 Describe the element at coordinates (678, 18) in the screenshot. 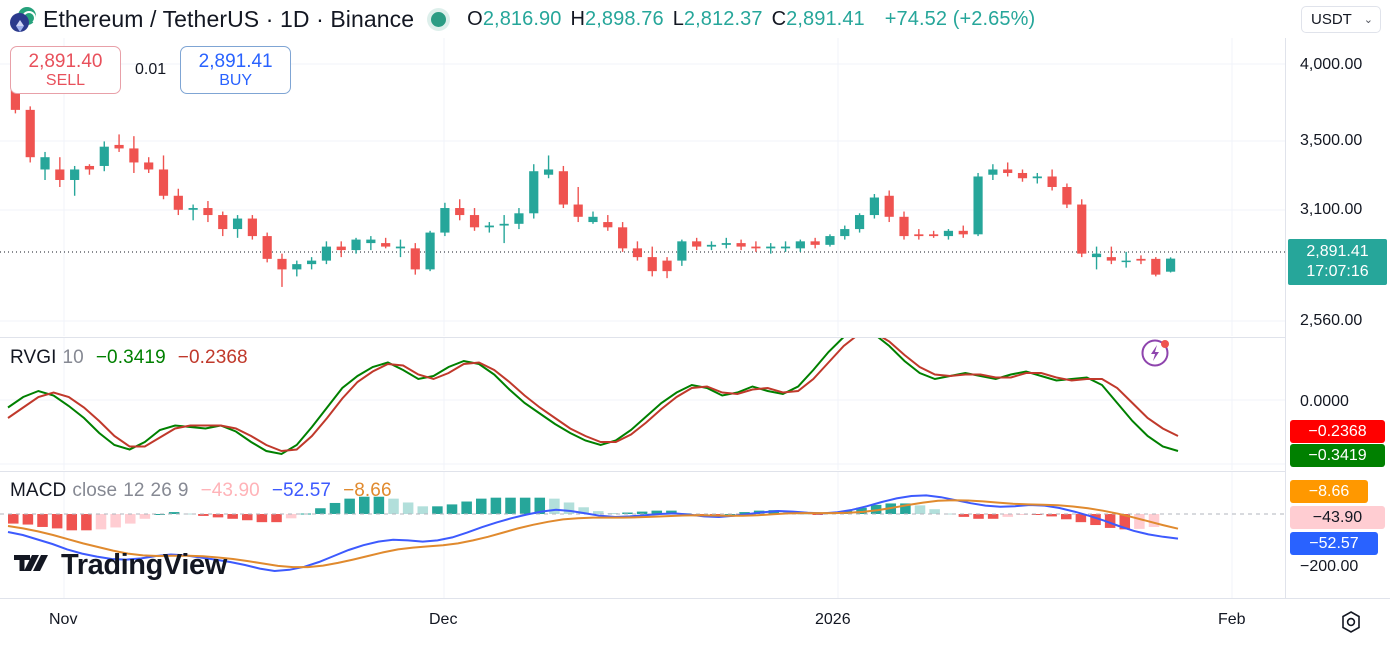

I see `low-label: L` at that location.